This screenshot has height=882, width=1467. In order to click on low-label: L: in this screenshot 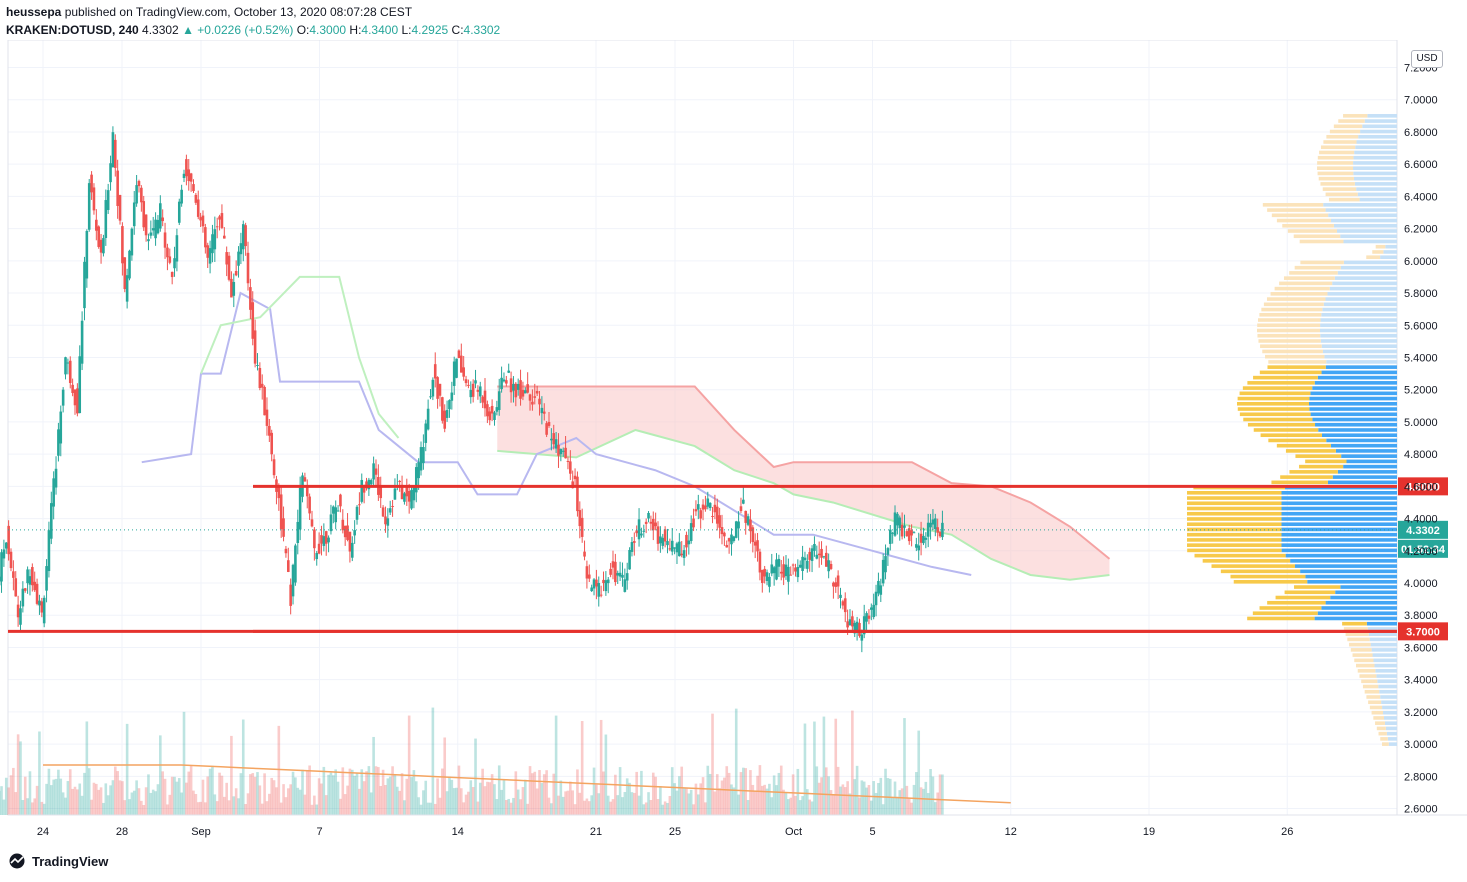, I will do `click(406, 30)`.